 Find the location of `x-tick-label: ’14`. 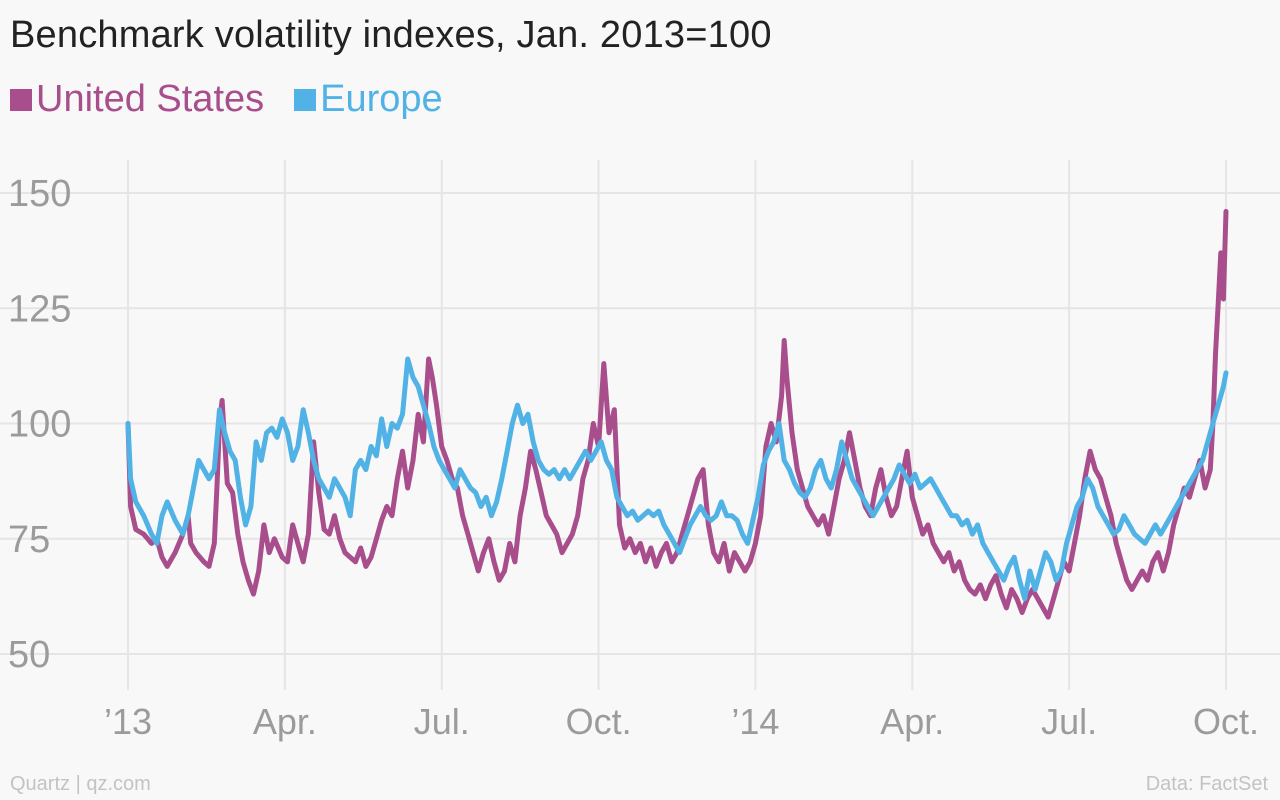

x-tick-label: ’14 is located at coordinates (755, 721).